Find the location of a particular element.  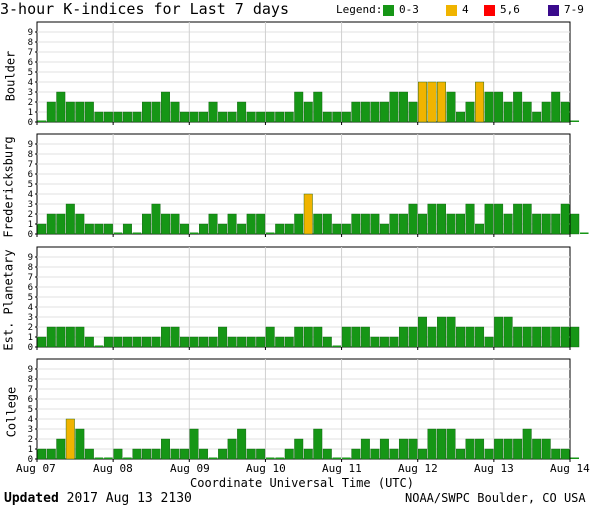

legend-item-storm: 5,6 is located at coordinates (510, 9).